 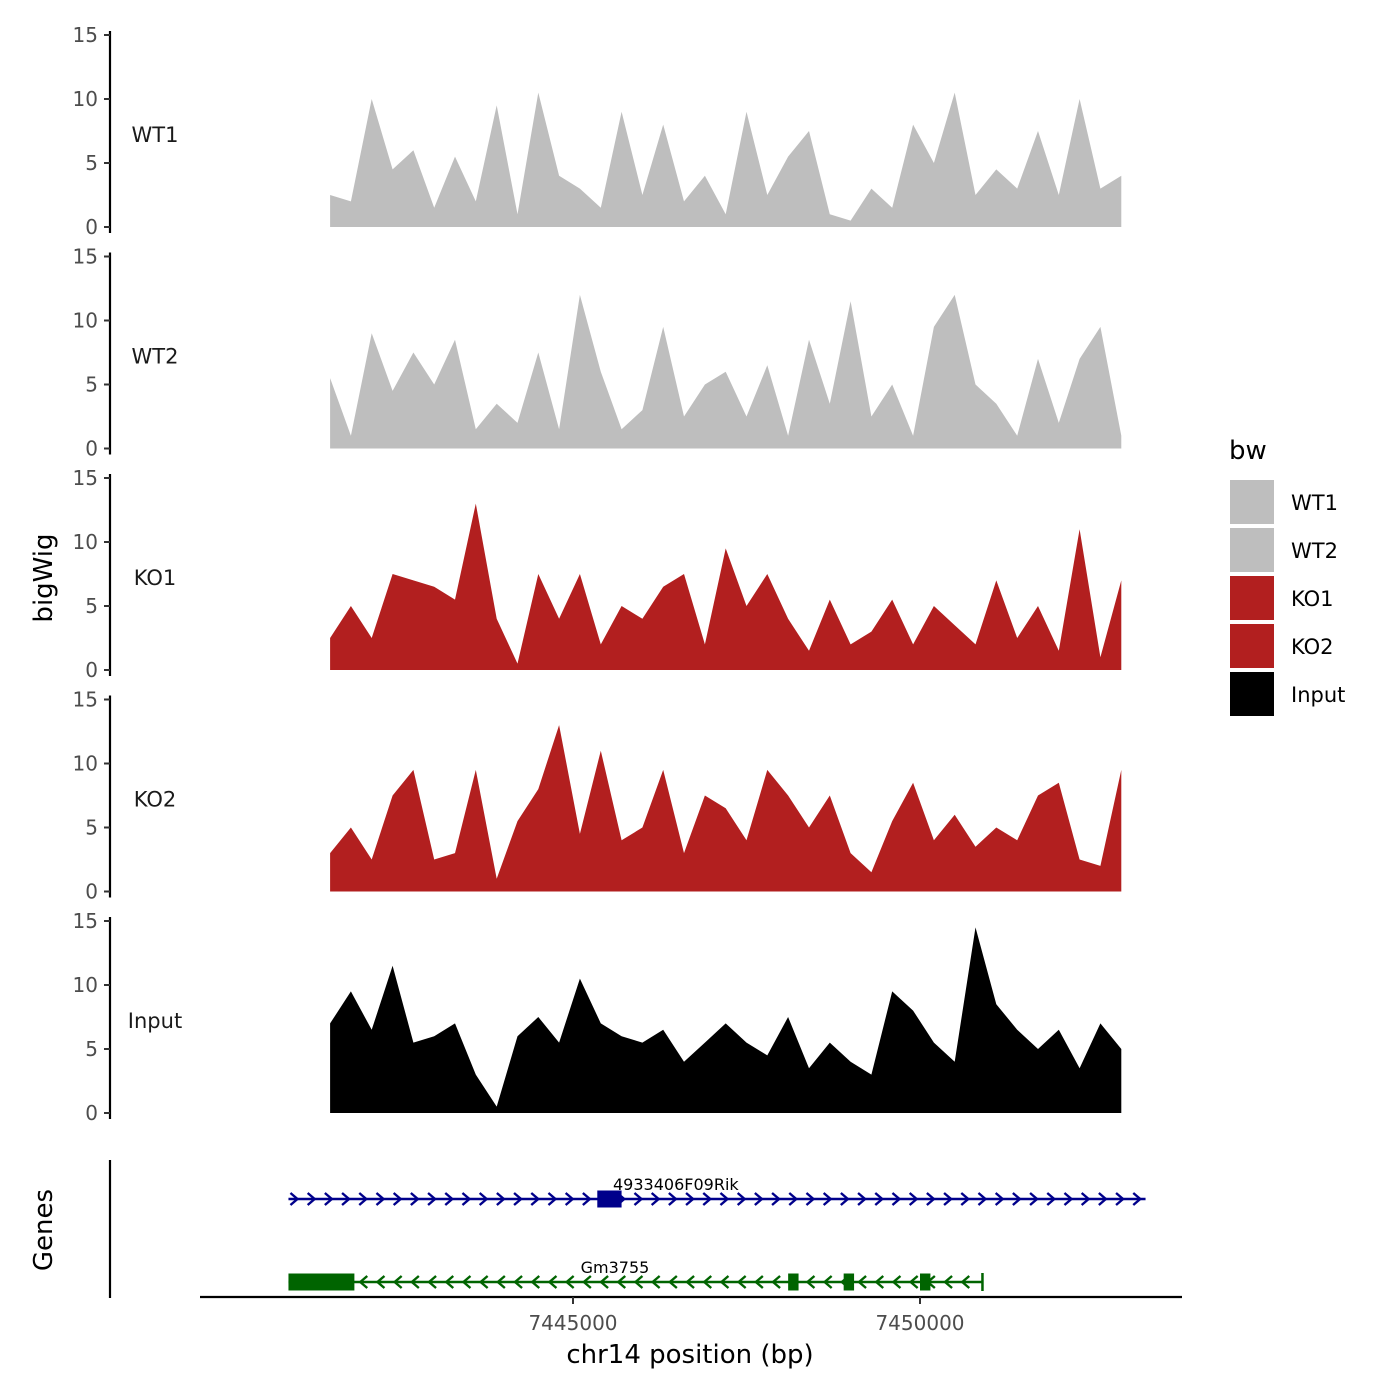 What do you see at coordinates (726, 586) in the screenshot?
I see `area-ko1` at bounding box center [726, 586].